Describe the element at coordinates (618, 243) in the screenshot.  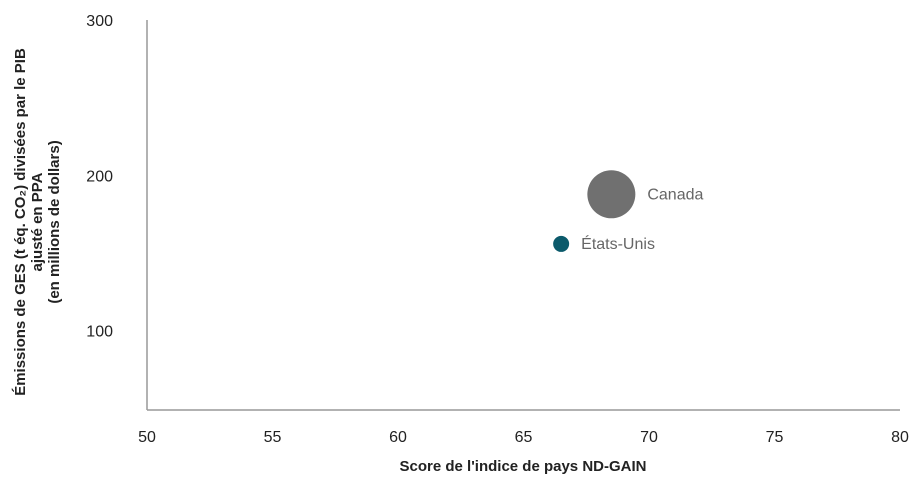
I see `point-label: États-Unis` at that location.